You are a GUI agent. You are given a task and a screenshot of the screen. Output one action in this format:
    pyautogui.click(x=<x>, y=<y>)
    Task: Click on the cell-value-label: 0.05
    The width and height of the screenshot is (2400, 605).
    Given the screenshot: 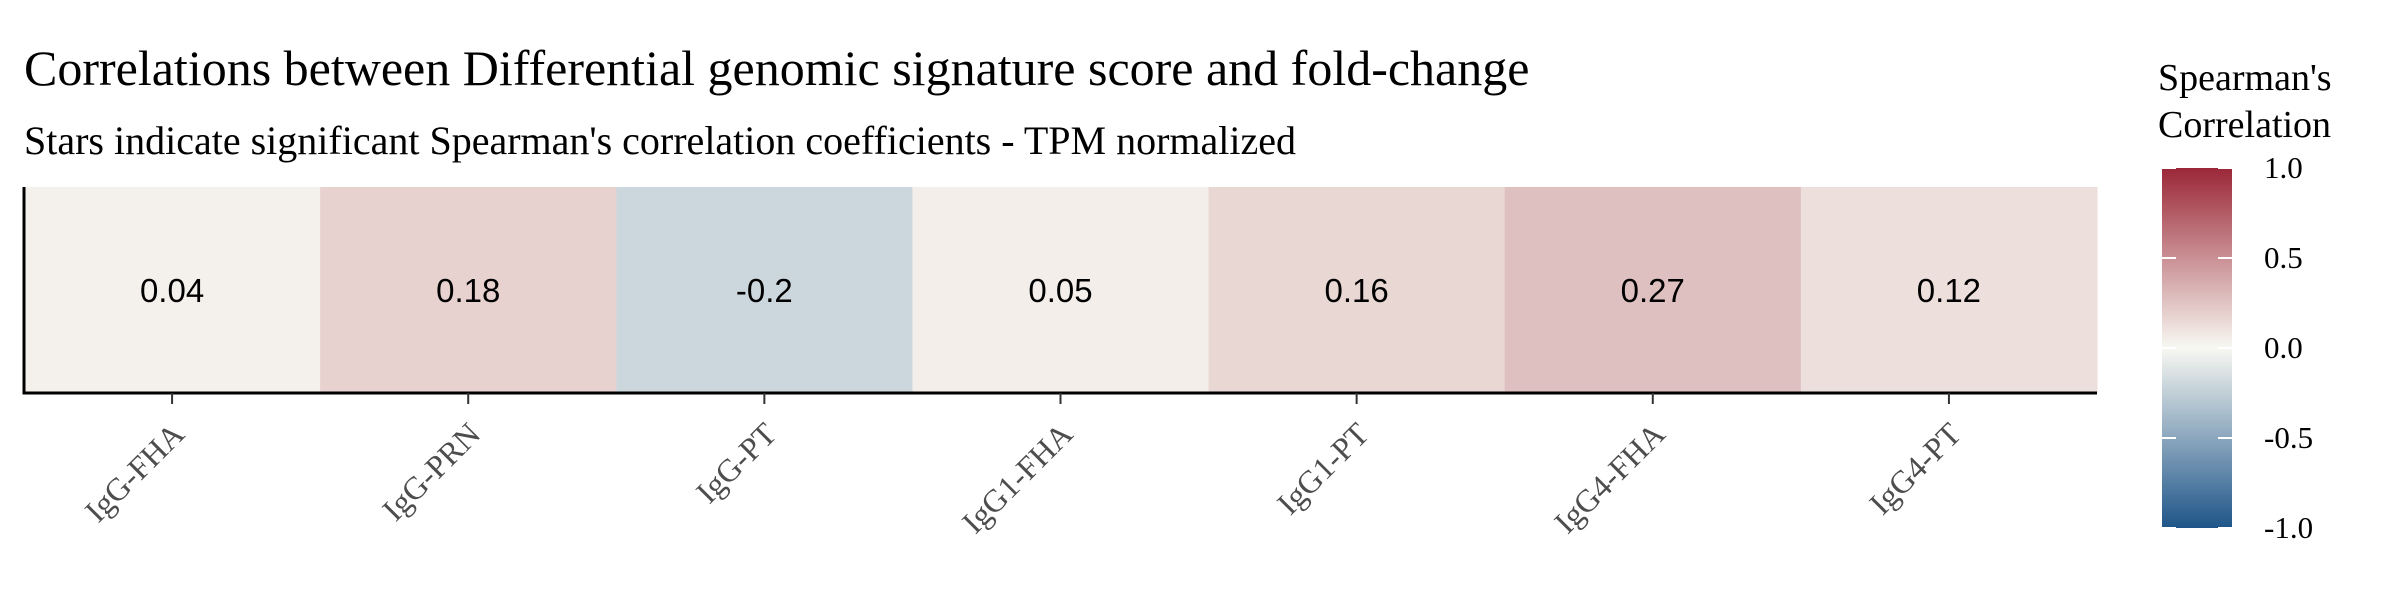 What is the action you would take?
    pyautogui.click(x=1060, y=290)
    